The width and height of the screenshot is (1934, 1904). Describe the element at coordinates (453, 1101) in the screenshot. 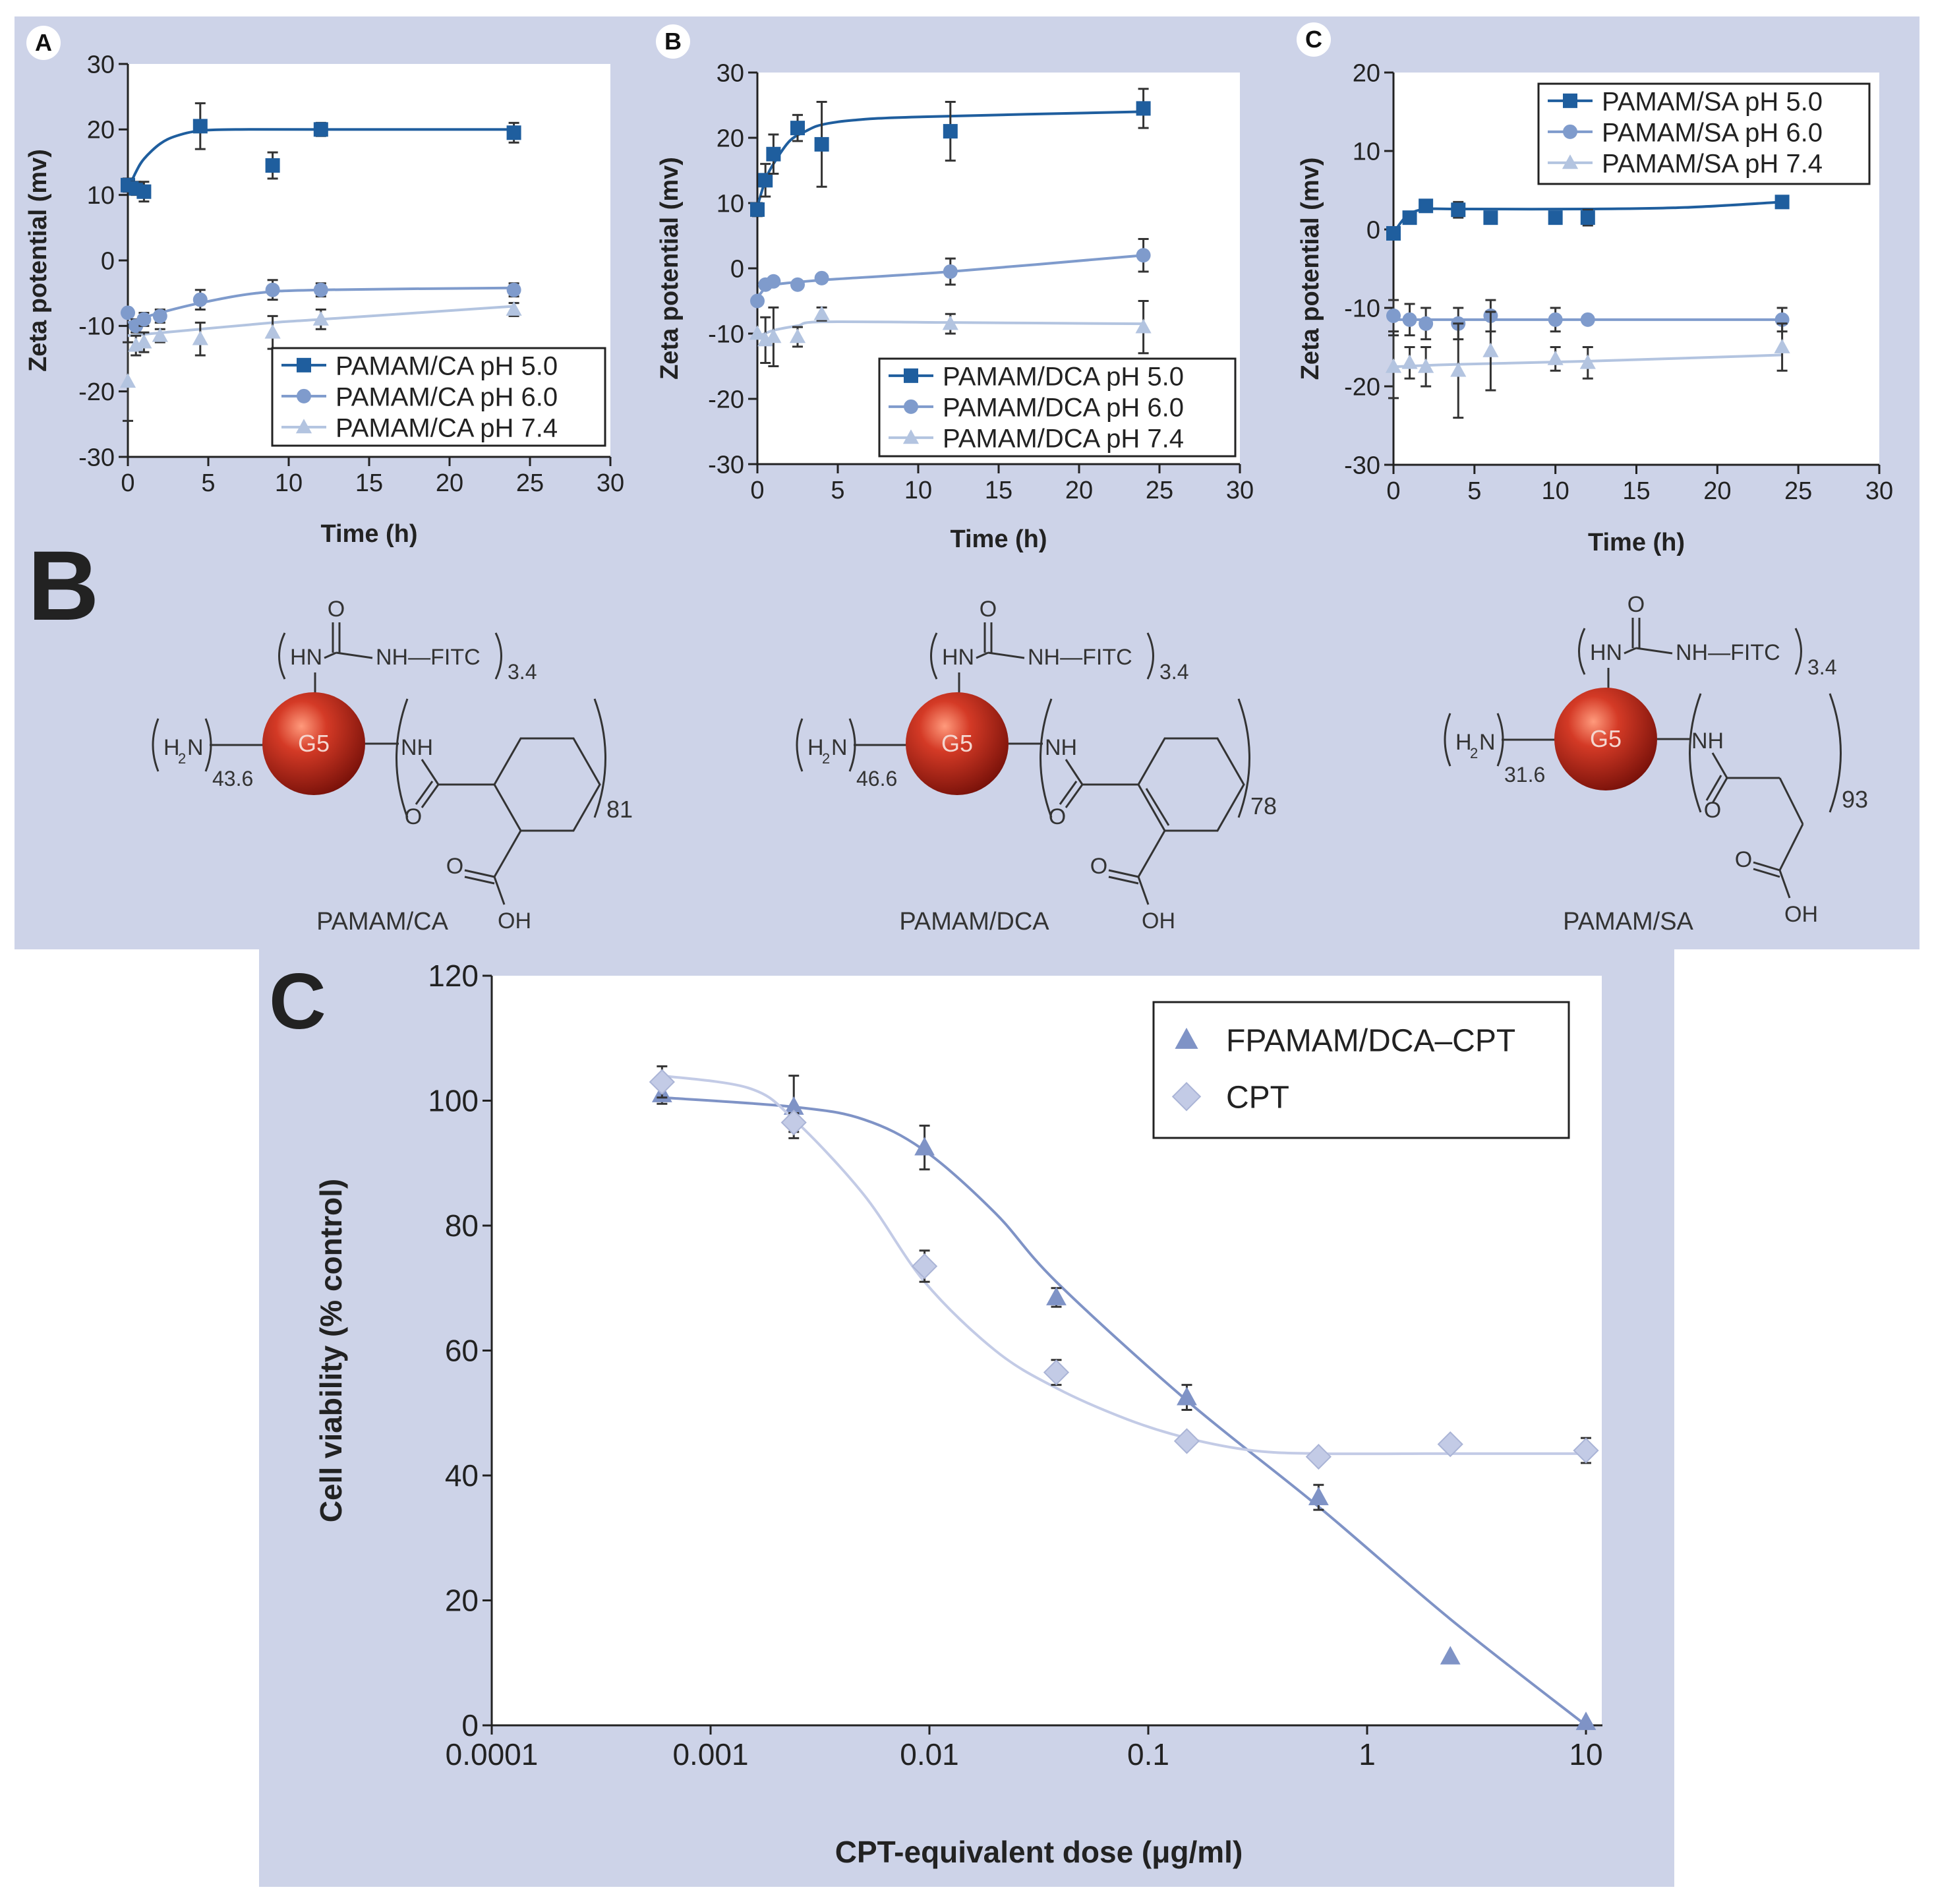

I see `y-tick-label: 100` at that location.